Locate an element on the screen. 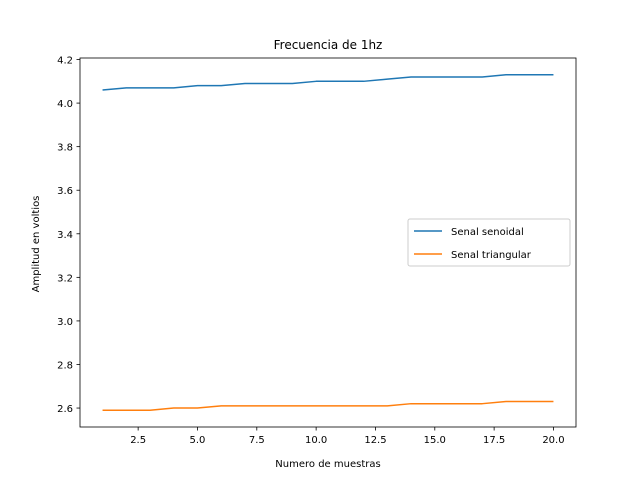 Image resolution: width=640 pixels, height=480 pixels. legend-label: Senal senoidal is located at coordinates (487, 232).